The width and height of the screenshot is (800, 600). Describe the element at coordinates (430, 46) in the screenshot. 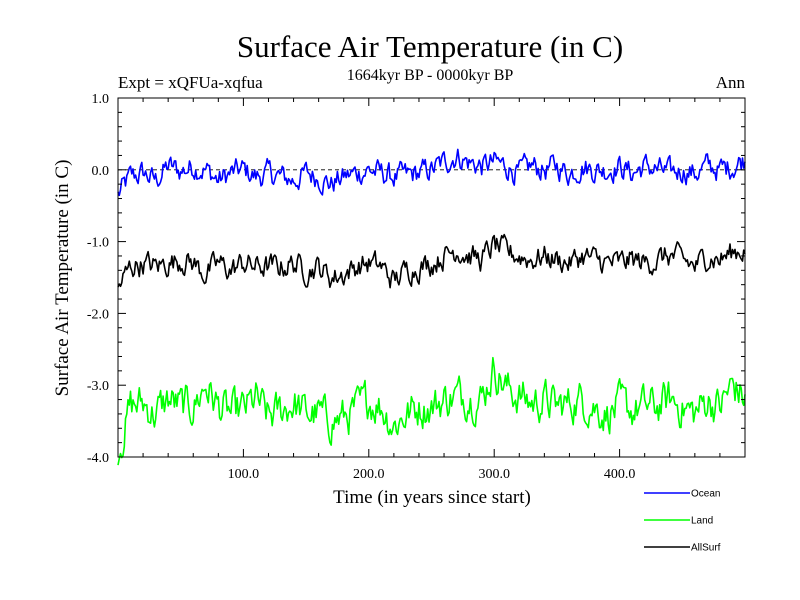

I see `chart-title: Surface Air Temperature (in C)` at that location.